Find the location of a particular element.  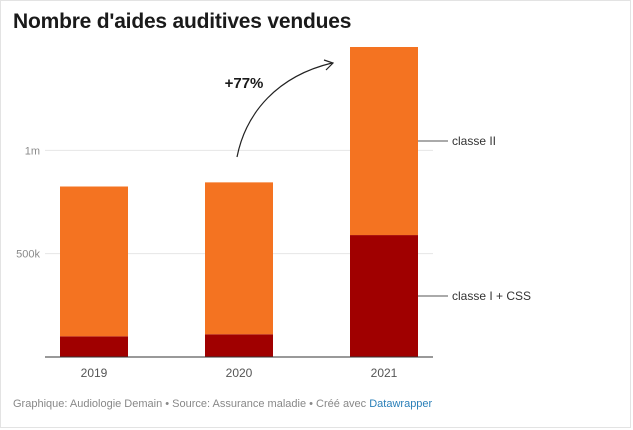

y-tick-label-1: 1m is located at coordinates (32, 151).